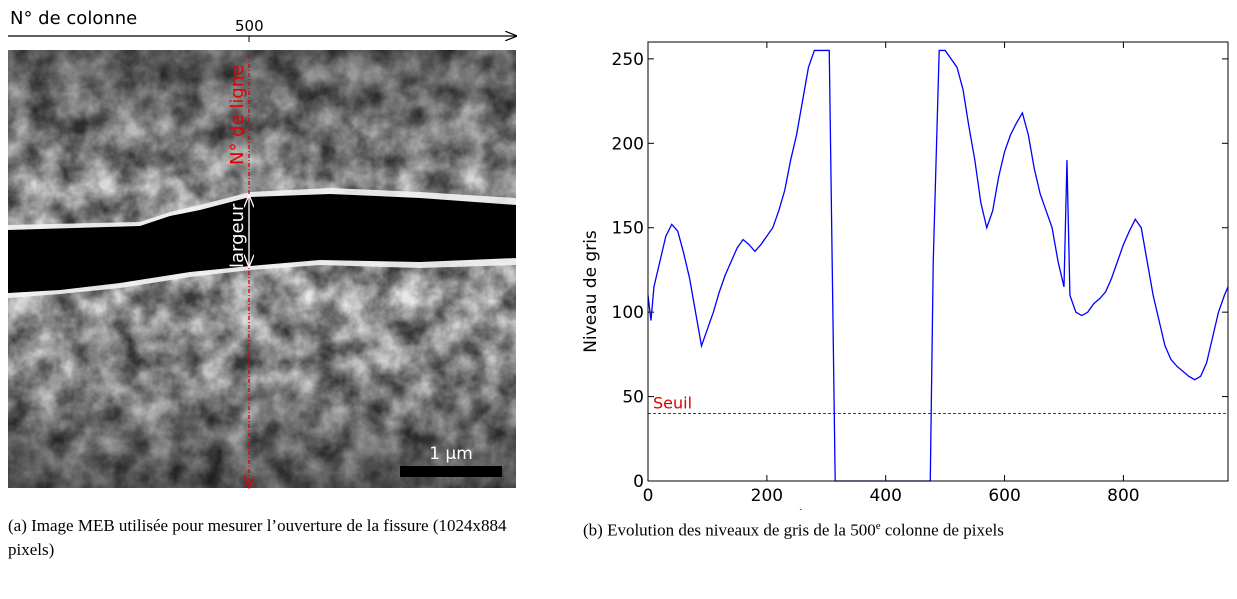 The image size is (1237, 599). I want to click on caption-b-text: colonne de pixels, so click(942, 530).